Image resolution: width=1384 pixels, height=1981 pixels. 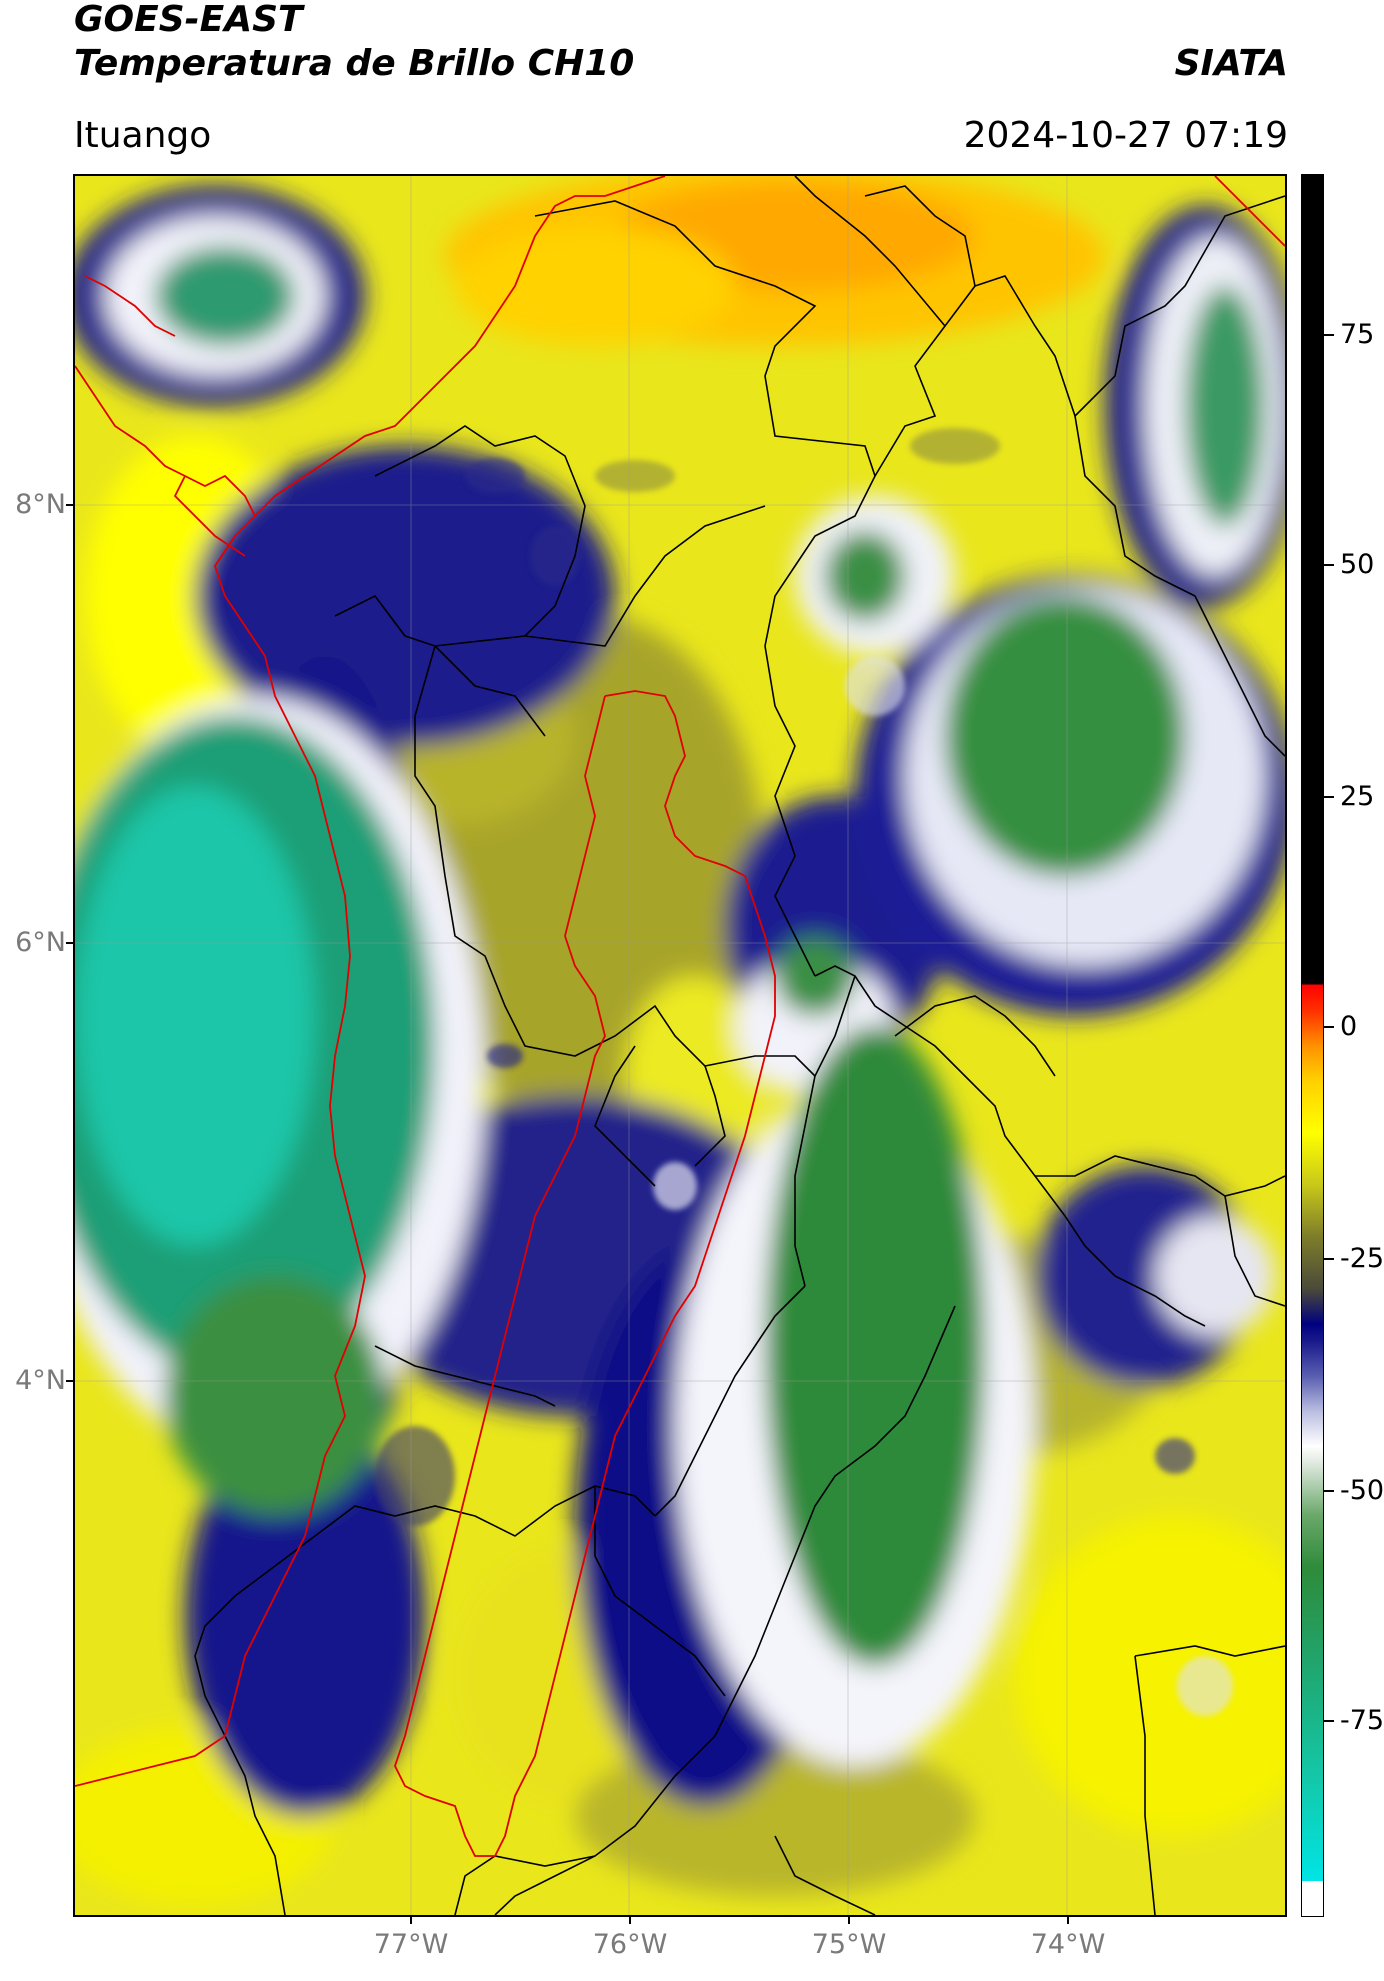 What do you see at coordinates (1329, 1721) in the screenshot?
I see `colorbar-tick-neg75` at bounding box center [1329, 1721].